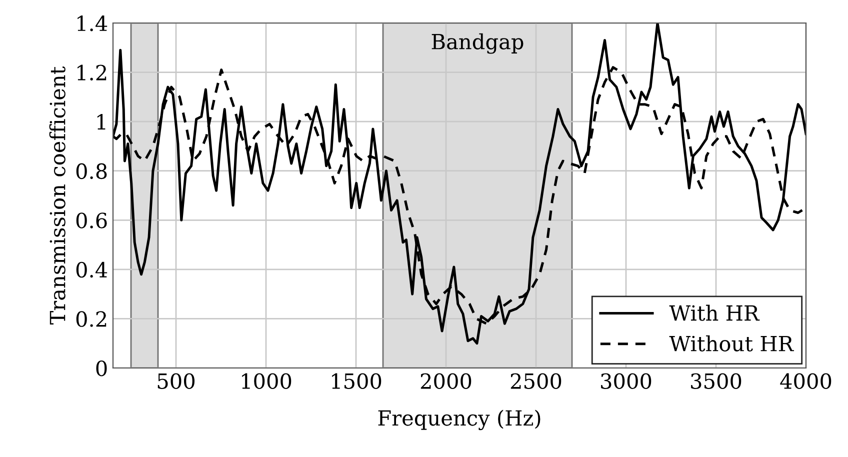 The width and height of the screenshot is (848, 457). I want to click on x-axis-title: Frequency (Hz), so click(459, 420).